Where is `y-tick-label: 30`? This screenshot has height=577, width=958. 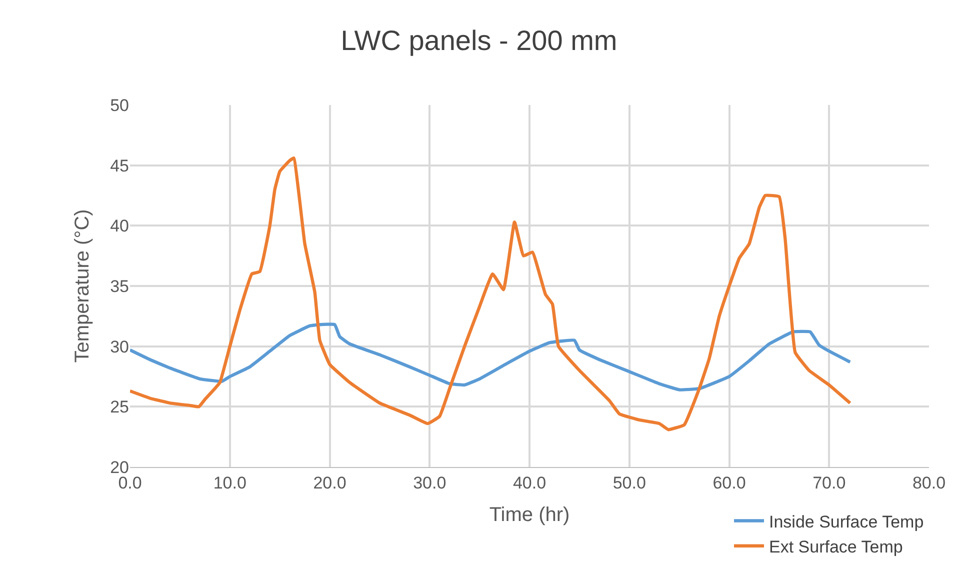
y-tick-label: 30 is located at coordinates (119, 346).